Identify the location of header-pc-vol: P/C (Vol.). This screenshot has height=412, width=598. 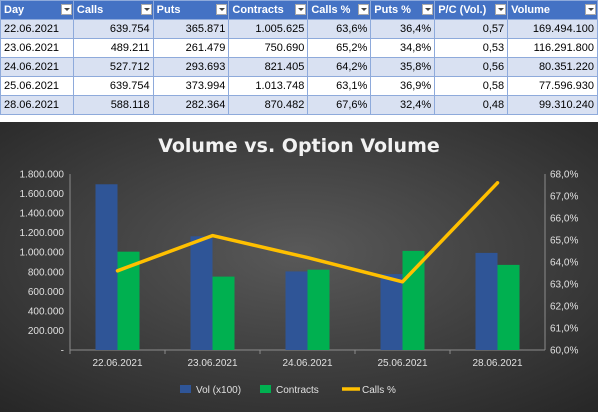
(471, 10).